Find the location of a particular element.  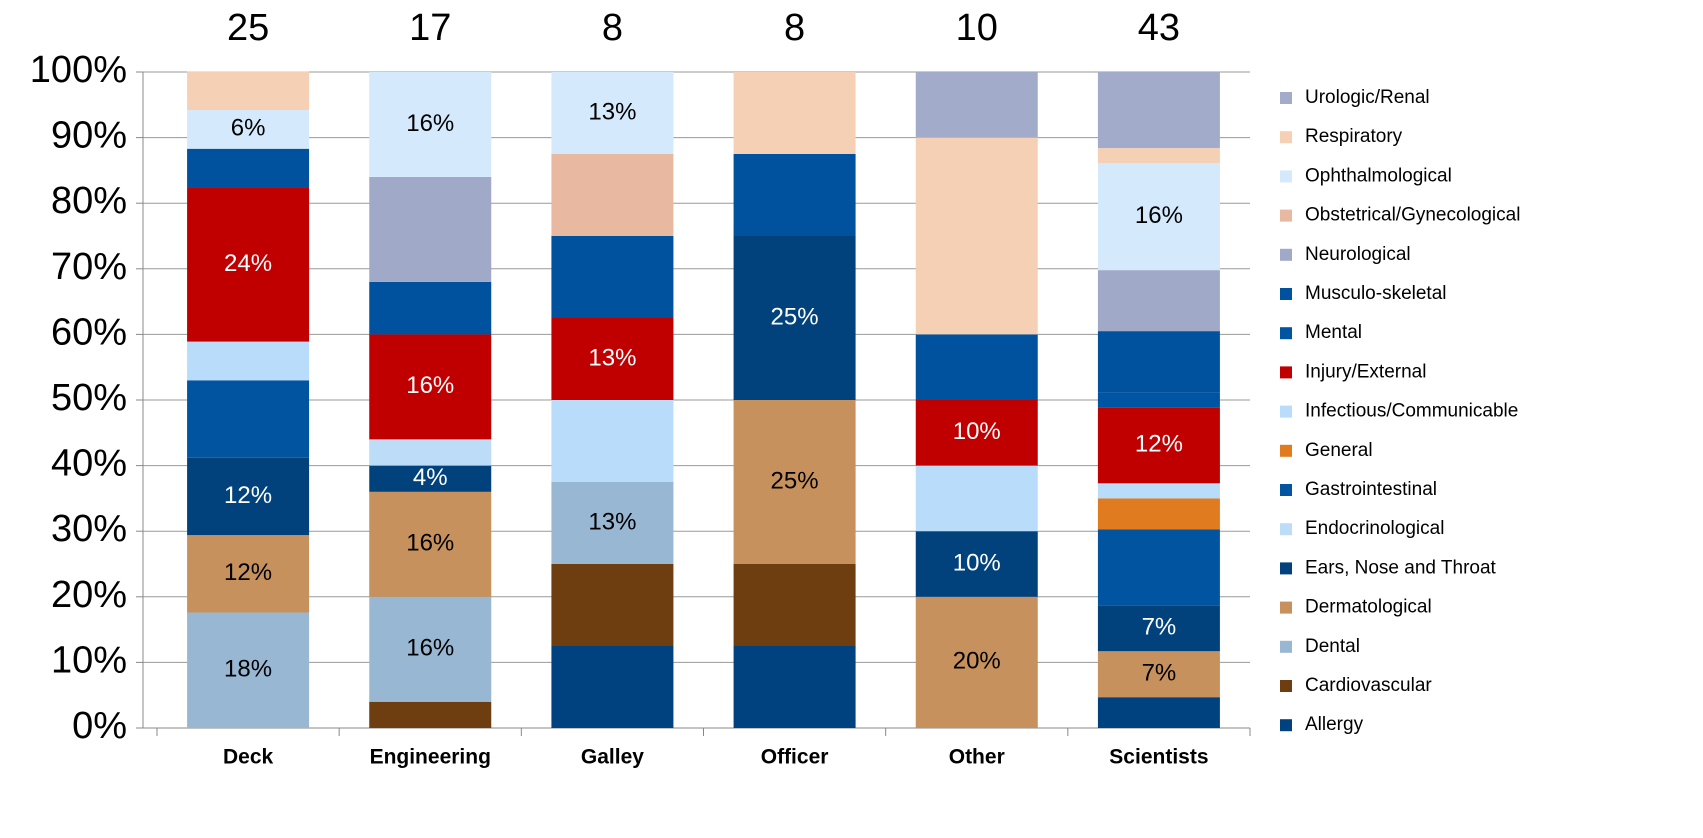

data-label: 6% is located at coordinates (248, 128).